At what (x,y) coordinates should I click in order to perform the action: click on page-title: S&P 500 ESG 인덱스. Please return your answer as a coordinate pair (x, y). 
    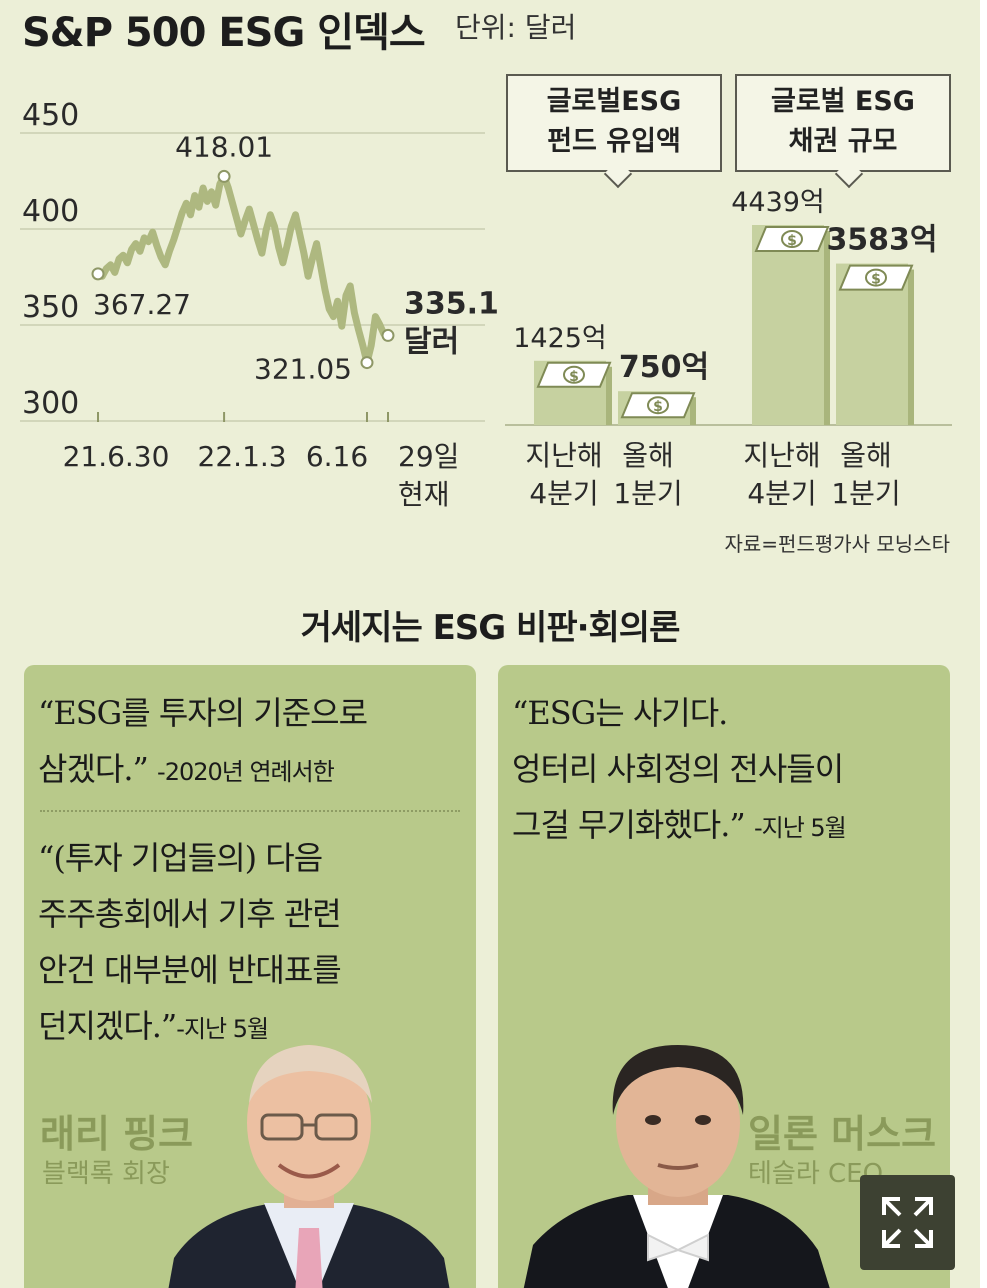
    Looking at the image, I should click on (224, 33).